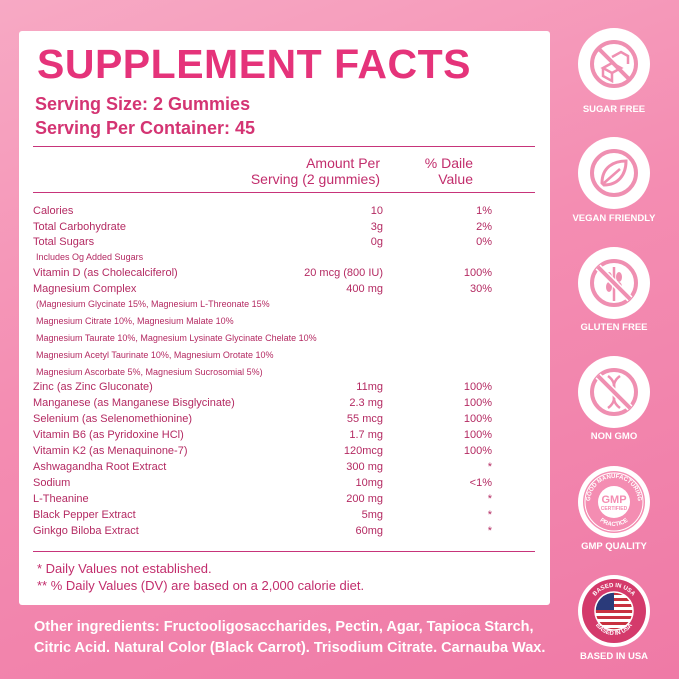 The image size is (679, 679). I want to click on nutrient-name: Selenium (as Selenomethionine), so click(112, 419).